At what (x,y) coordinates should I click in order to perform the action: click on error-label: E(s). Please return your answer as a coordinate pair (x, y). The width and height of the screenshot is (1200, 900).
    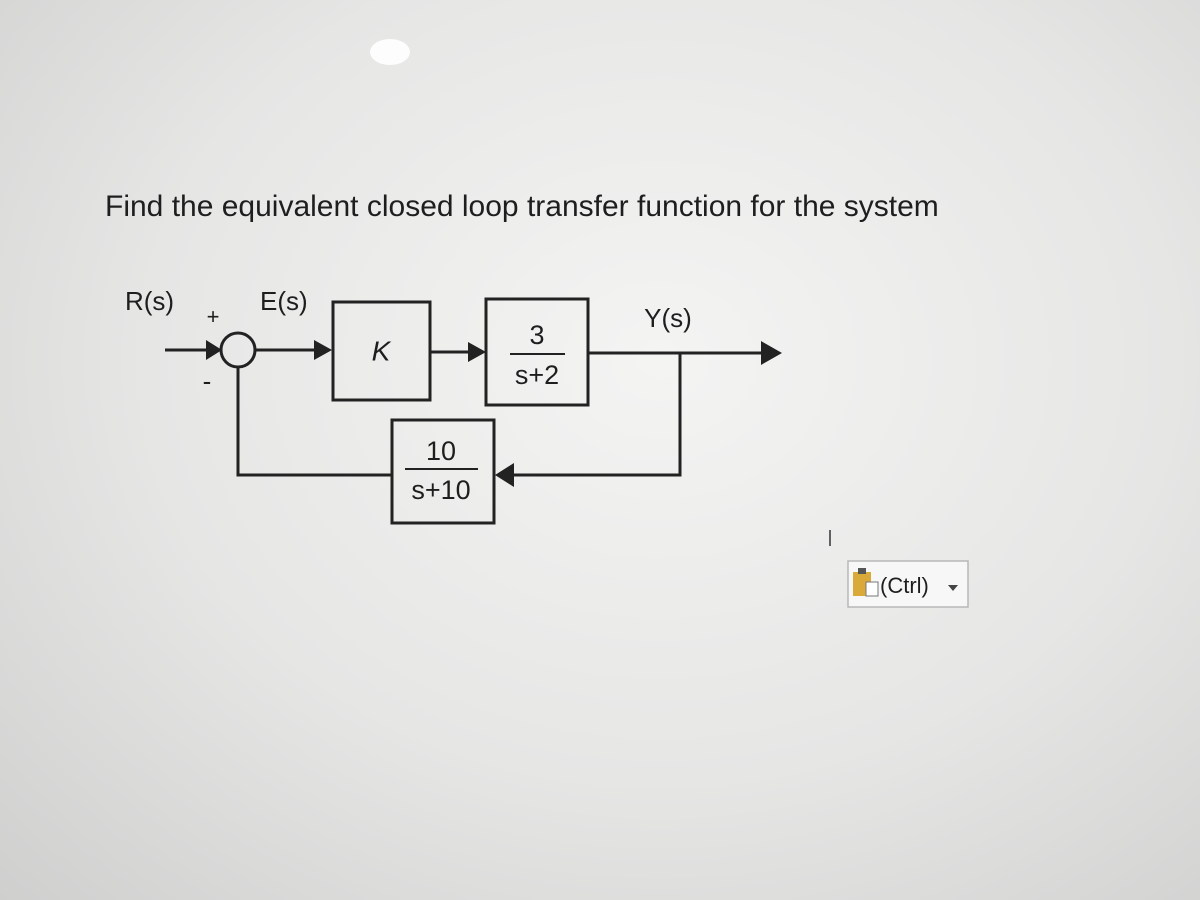
    Looking at the image, I should click on (284, 301).